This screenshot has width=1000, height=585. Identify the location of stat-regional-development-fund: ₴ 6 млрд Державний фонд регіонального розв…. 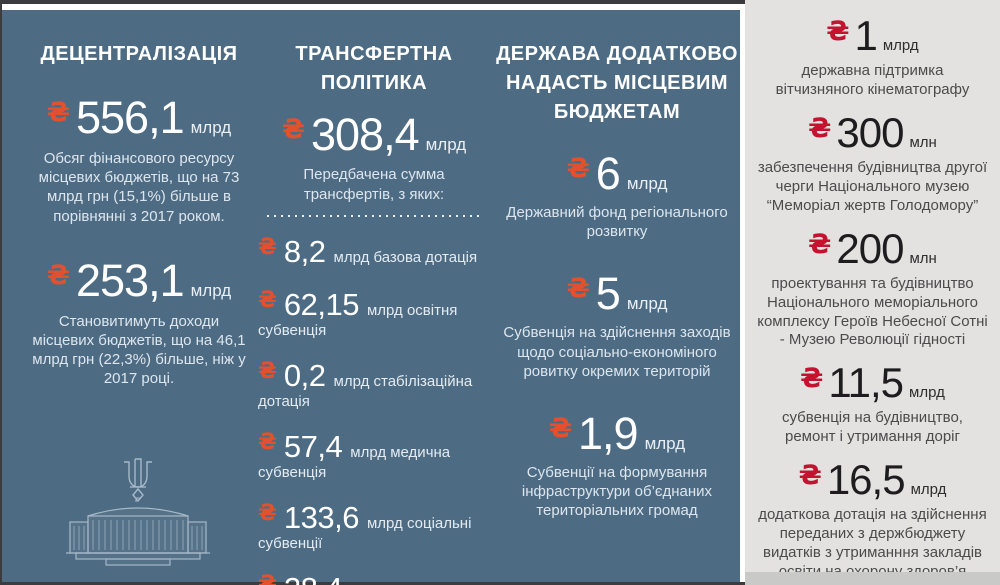
(617, 196).